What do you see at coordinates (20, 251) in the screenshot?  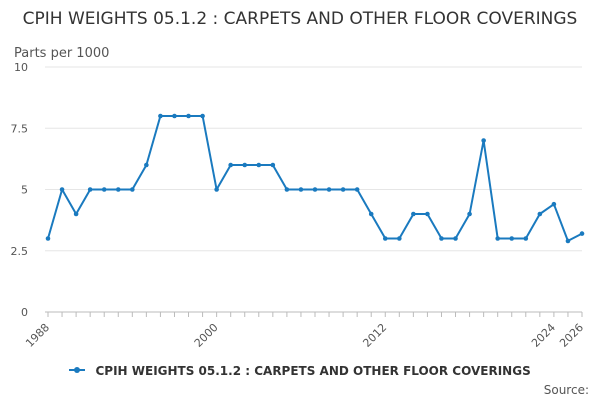 I see `y-tick-label: 2.5` at bounding box center [20, 251].